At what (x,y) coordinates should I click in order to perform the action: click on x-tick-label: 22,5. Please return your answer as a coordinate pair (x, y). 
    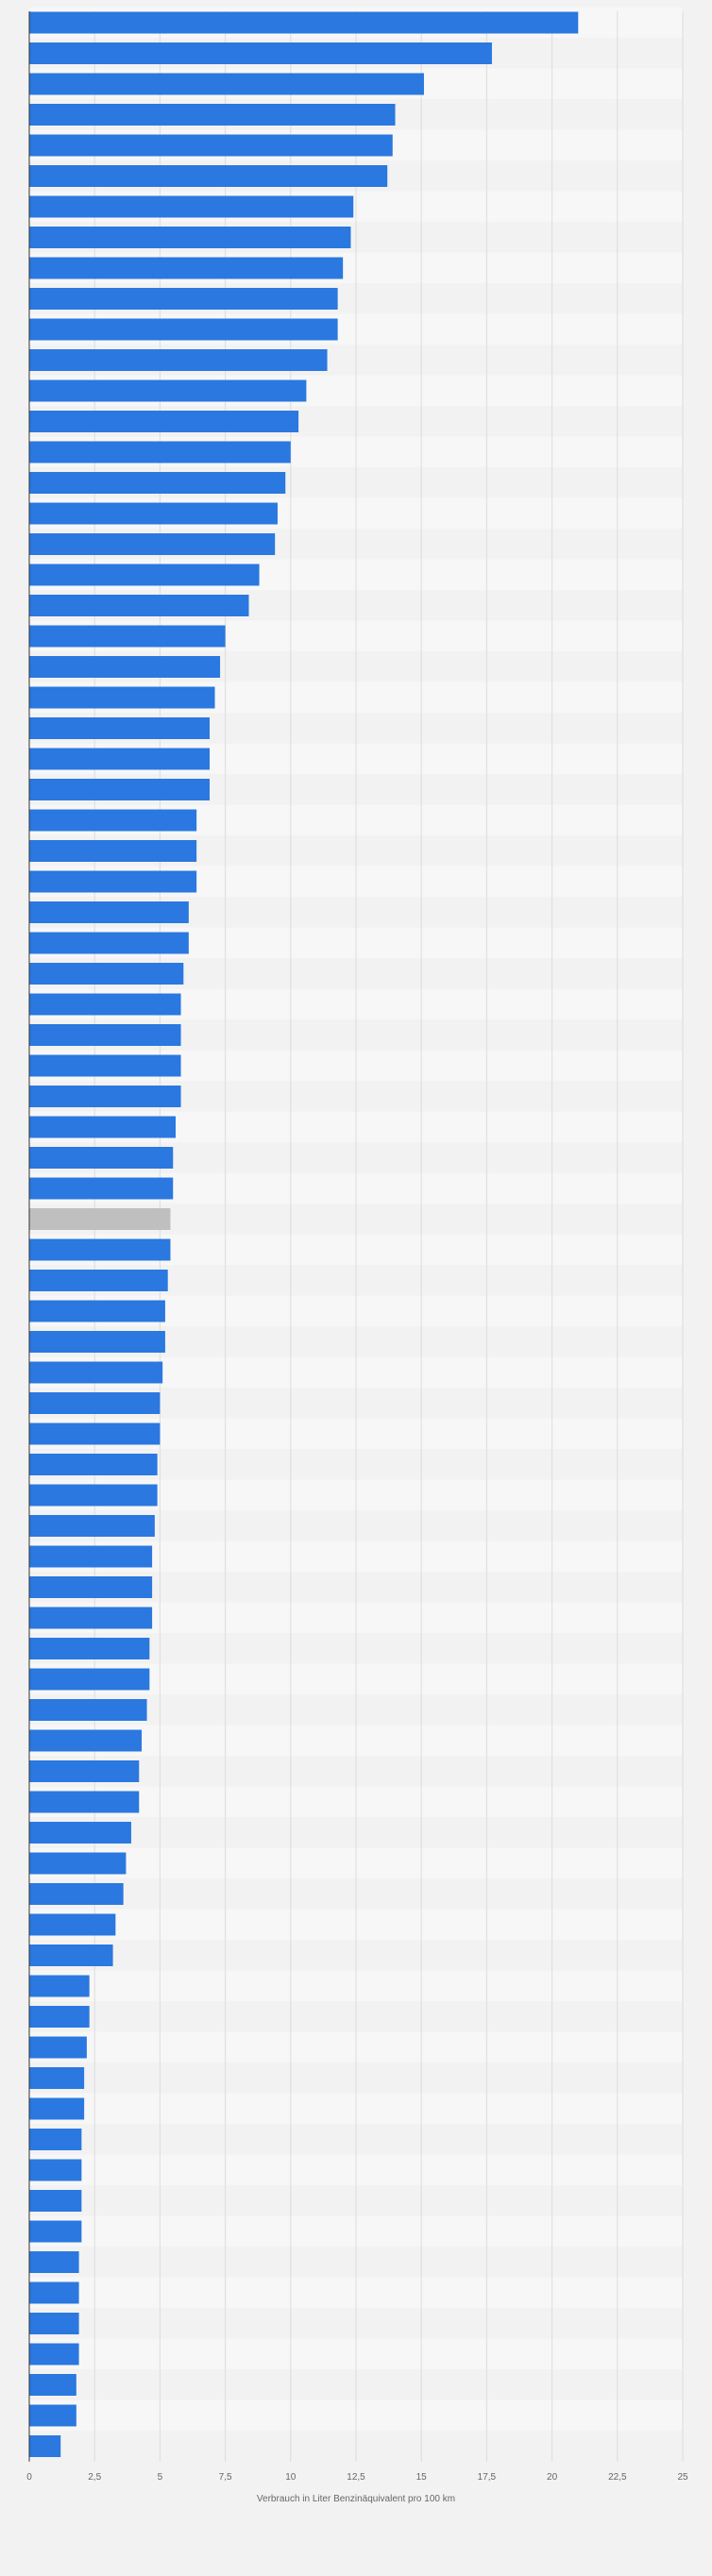
    Looking at the image, I should click on (617, 2478).